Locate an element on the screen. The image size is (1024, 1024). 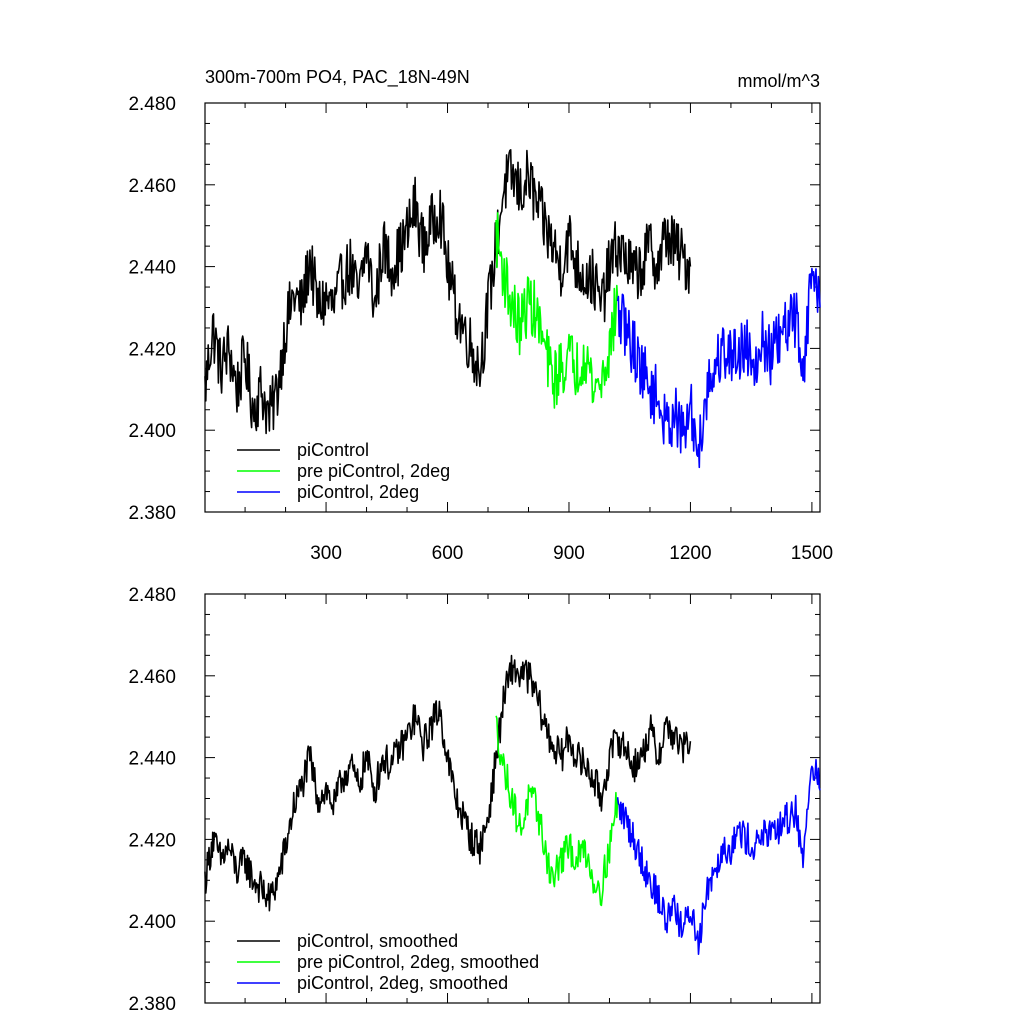
legend-label: pre piControl, 2deg, smoothed is located at coordinates (418, 962).